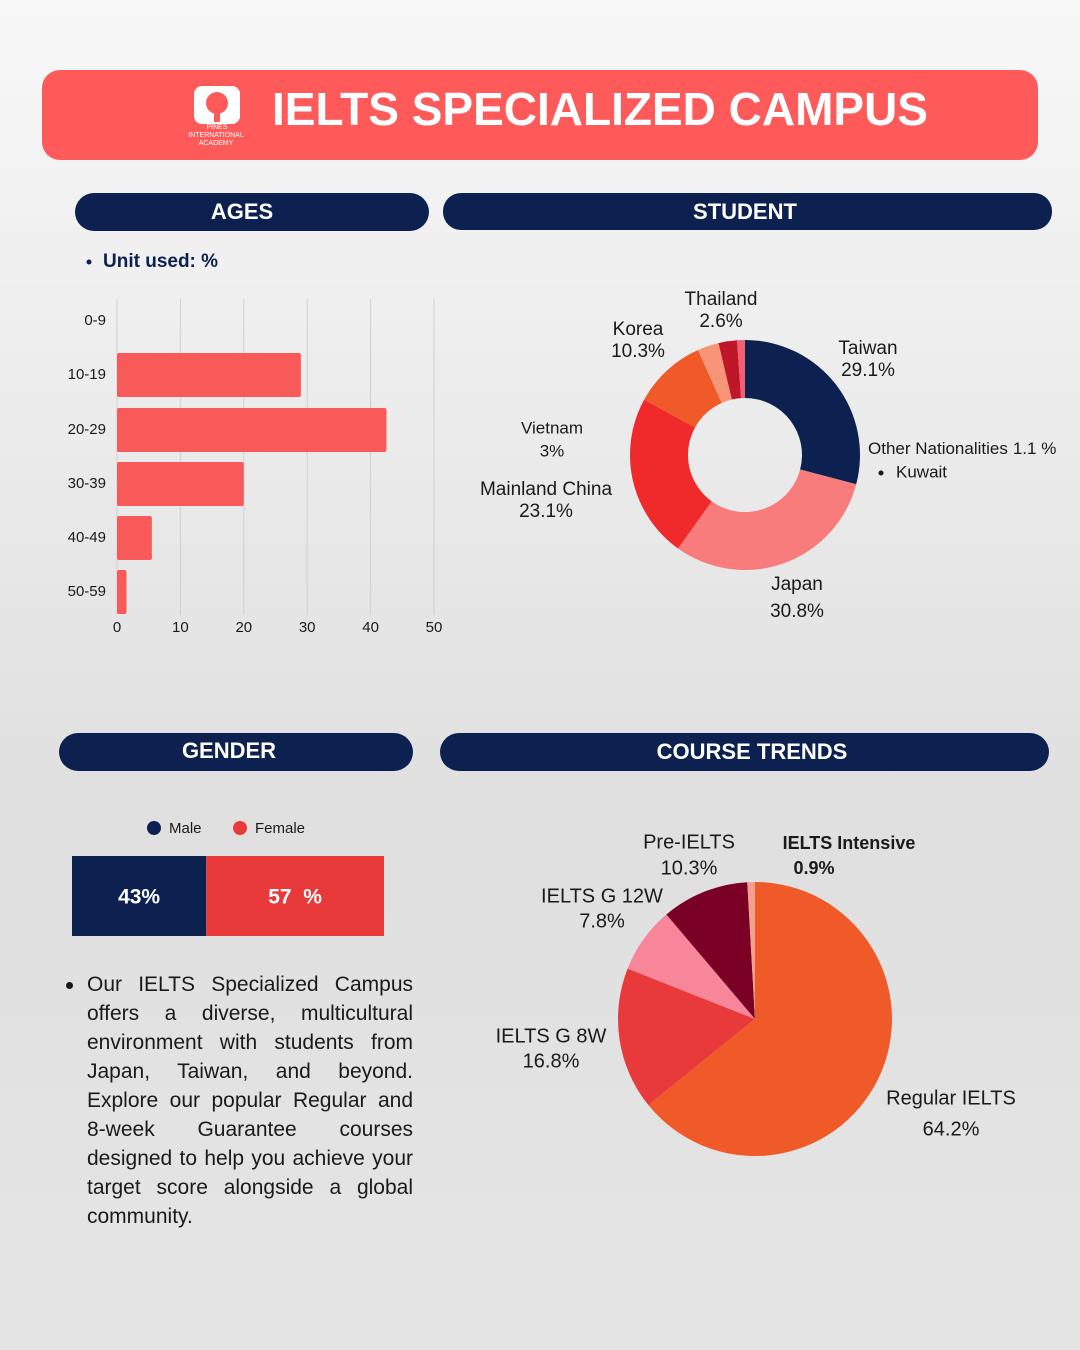 The image size is (1080, 1350). Describe the element at coordinates (689, 842) in the screenshot. I see `slice-label: Pre-IELTS` at that location.